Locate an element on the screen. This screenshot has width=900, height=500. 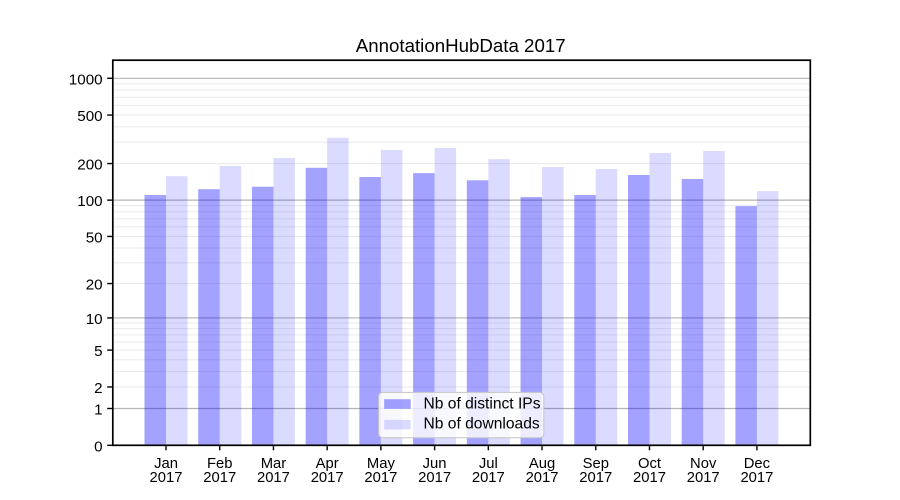
svg-text: Jan is located at coordinates (166, 464).